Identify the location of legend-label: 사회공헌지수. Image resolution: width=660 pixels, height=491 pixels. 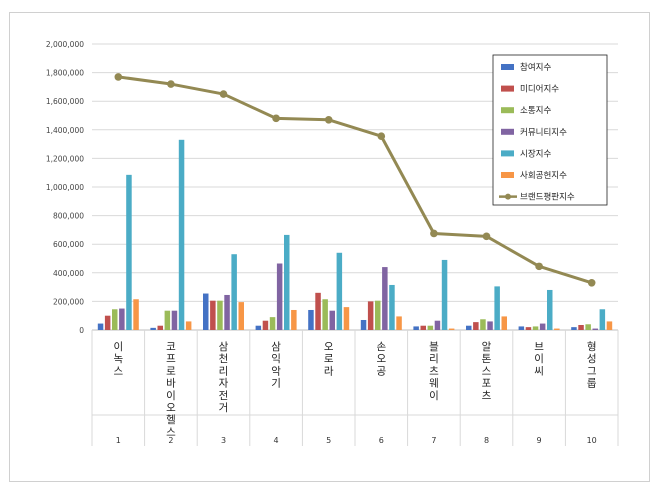
(543, 176).